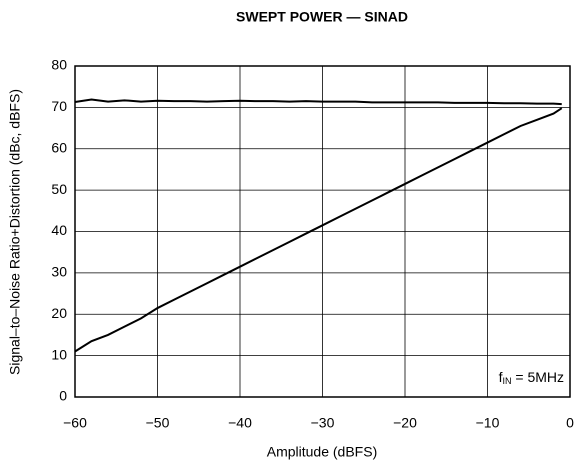 This screenshot has width=577, height=466. I want to click on y-tick-label: 20, so click(59, 313).